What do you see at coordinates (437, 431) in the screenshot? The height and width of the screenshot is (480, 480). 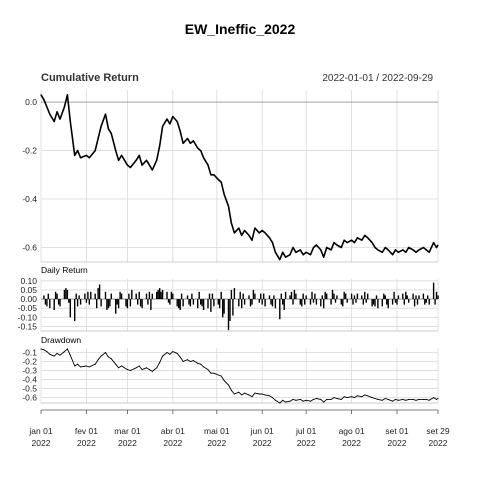 I see `x-tick-label-9: set 29` at bounding box center [437, 431].